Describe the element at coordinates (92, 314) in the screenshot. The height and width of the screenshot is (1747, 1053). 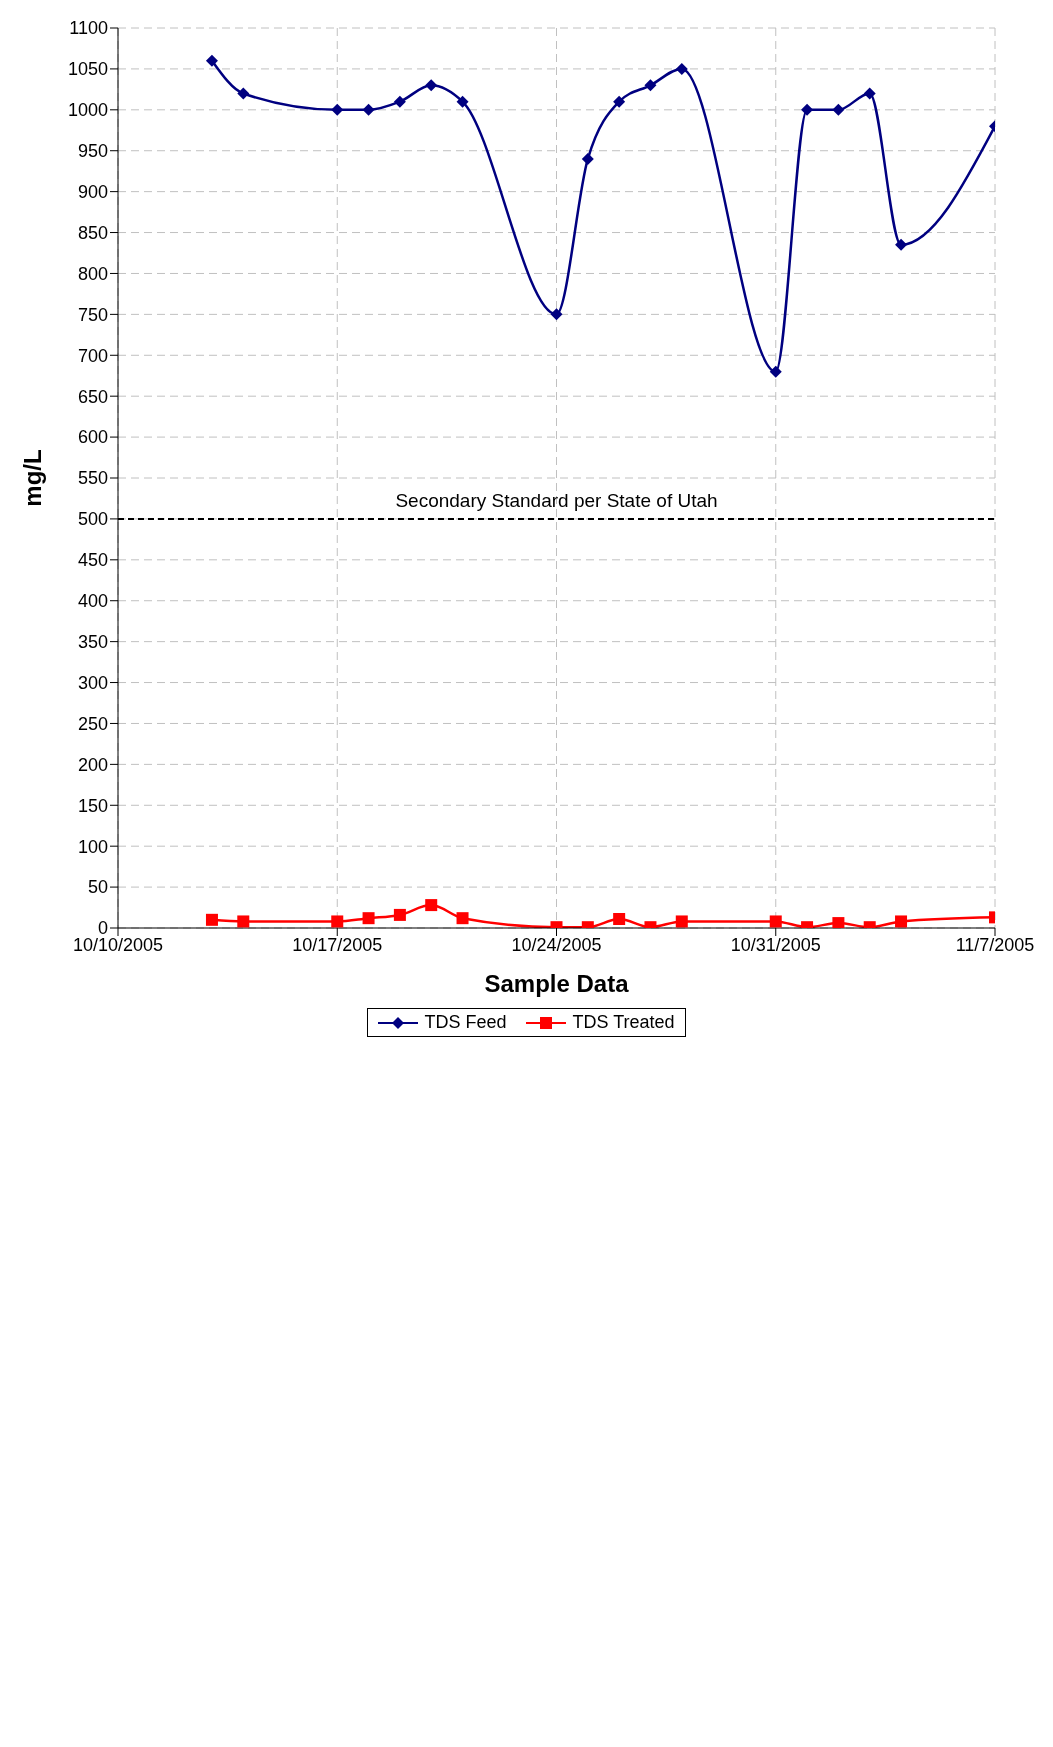
I see `y-tick-label: 750` at that location.